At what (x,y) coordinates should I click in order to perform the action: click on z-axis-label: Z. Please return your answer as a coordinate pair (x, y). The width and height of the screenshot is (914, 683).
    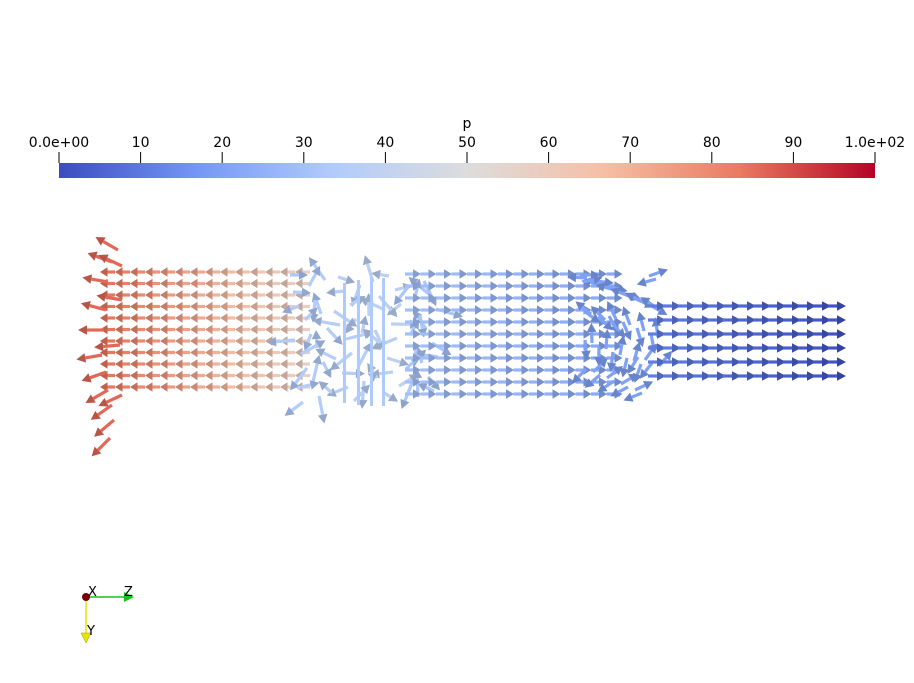
    Looking at the image, I should click on (128, 592).